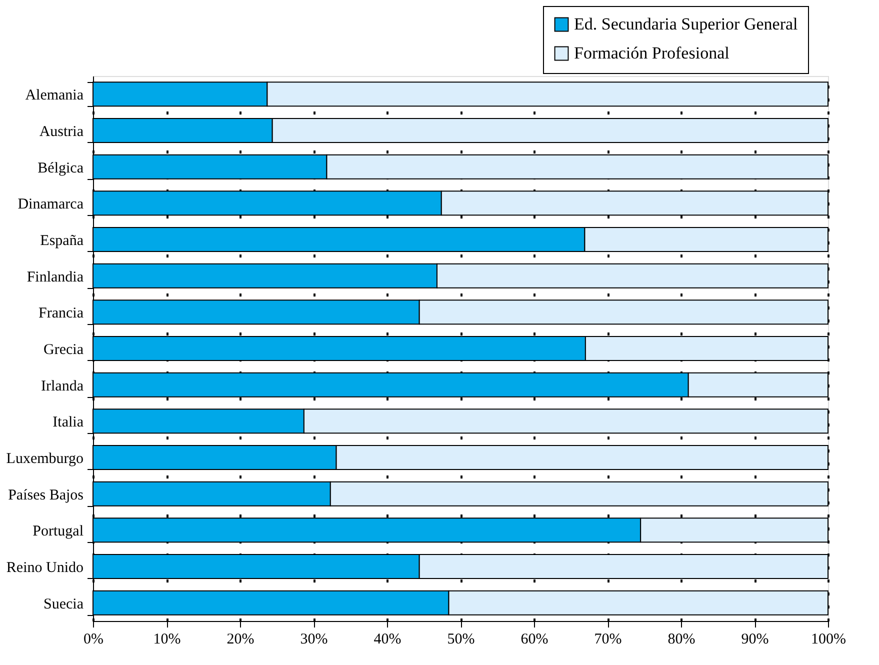 Image resolution: width=879 pixels, height=665 pixels. Describe the element at coordinates (686, 24) in the screenshot. I see `legend-label: Ed. Secundaria Superior General` at that location.